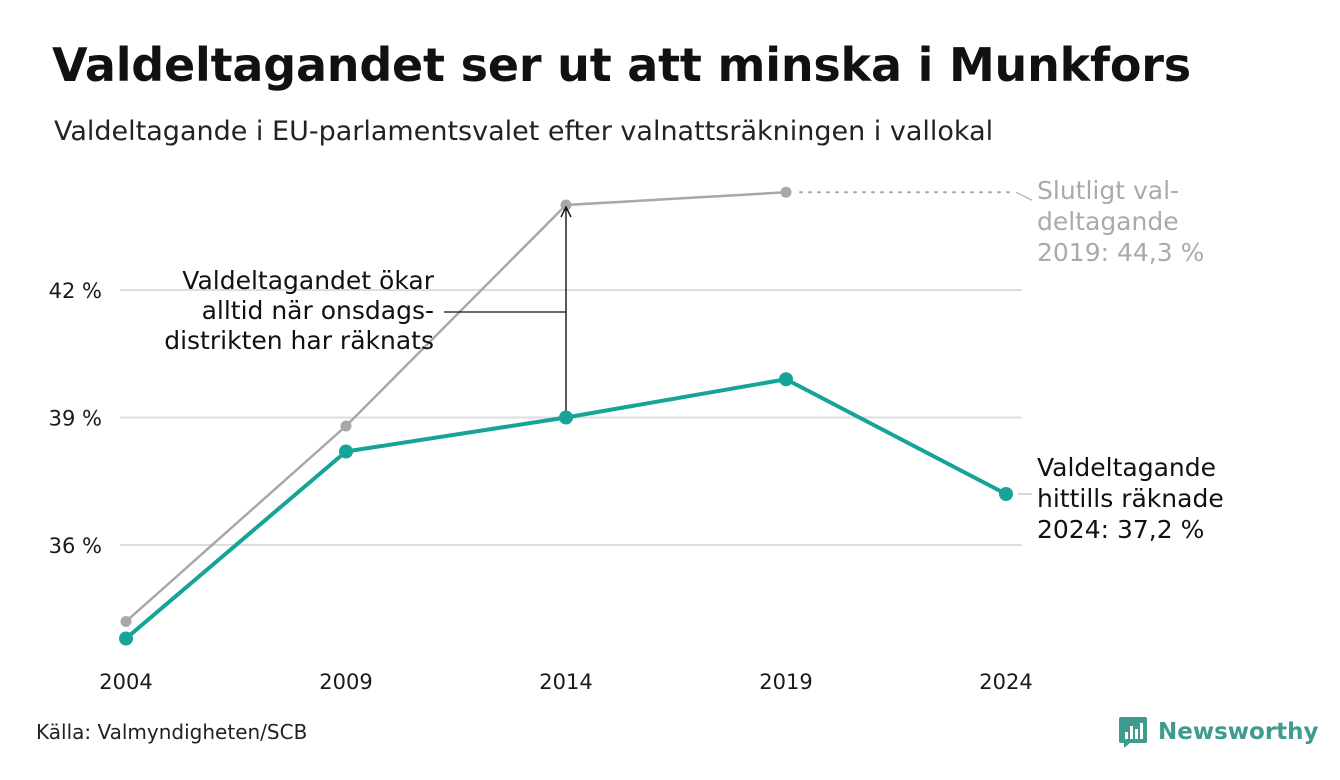  I want to click on increase-arrowhead, so click(566, 211).